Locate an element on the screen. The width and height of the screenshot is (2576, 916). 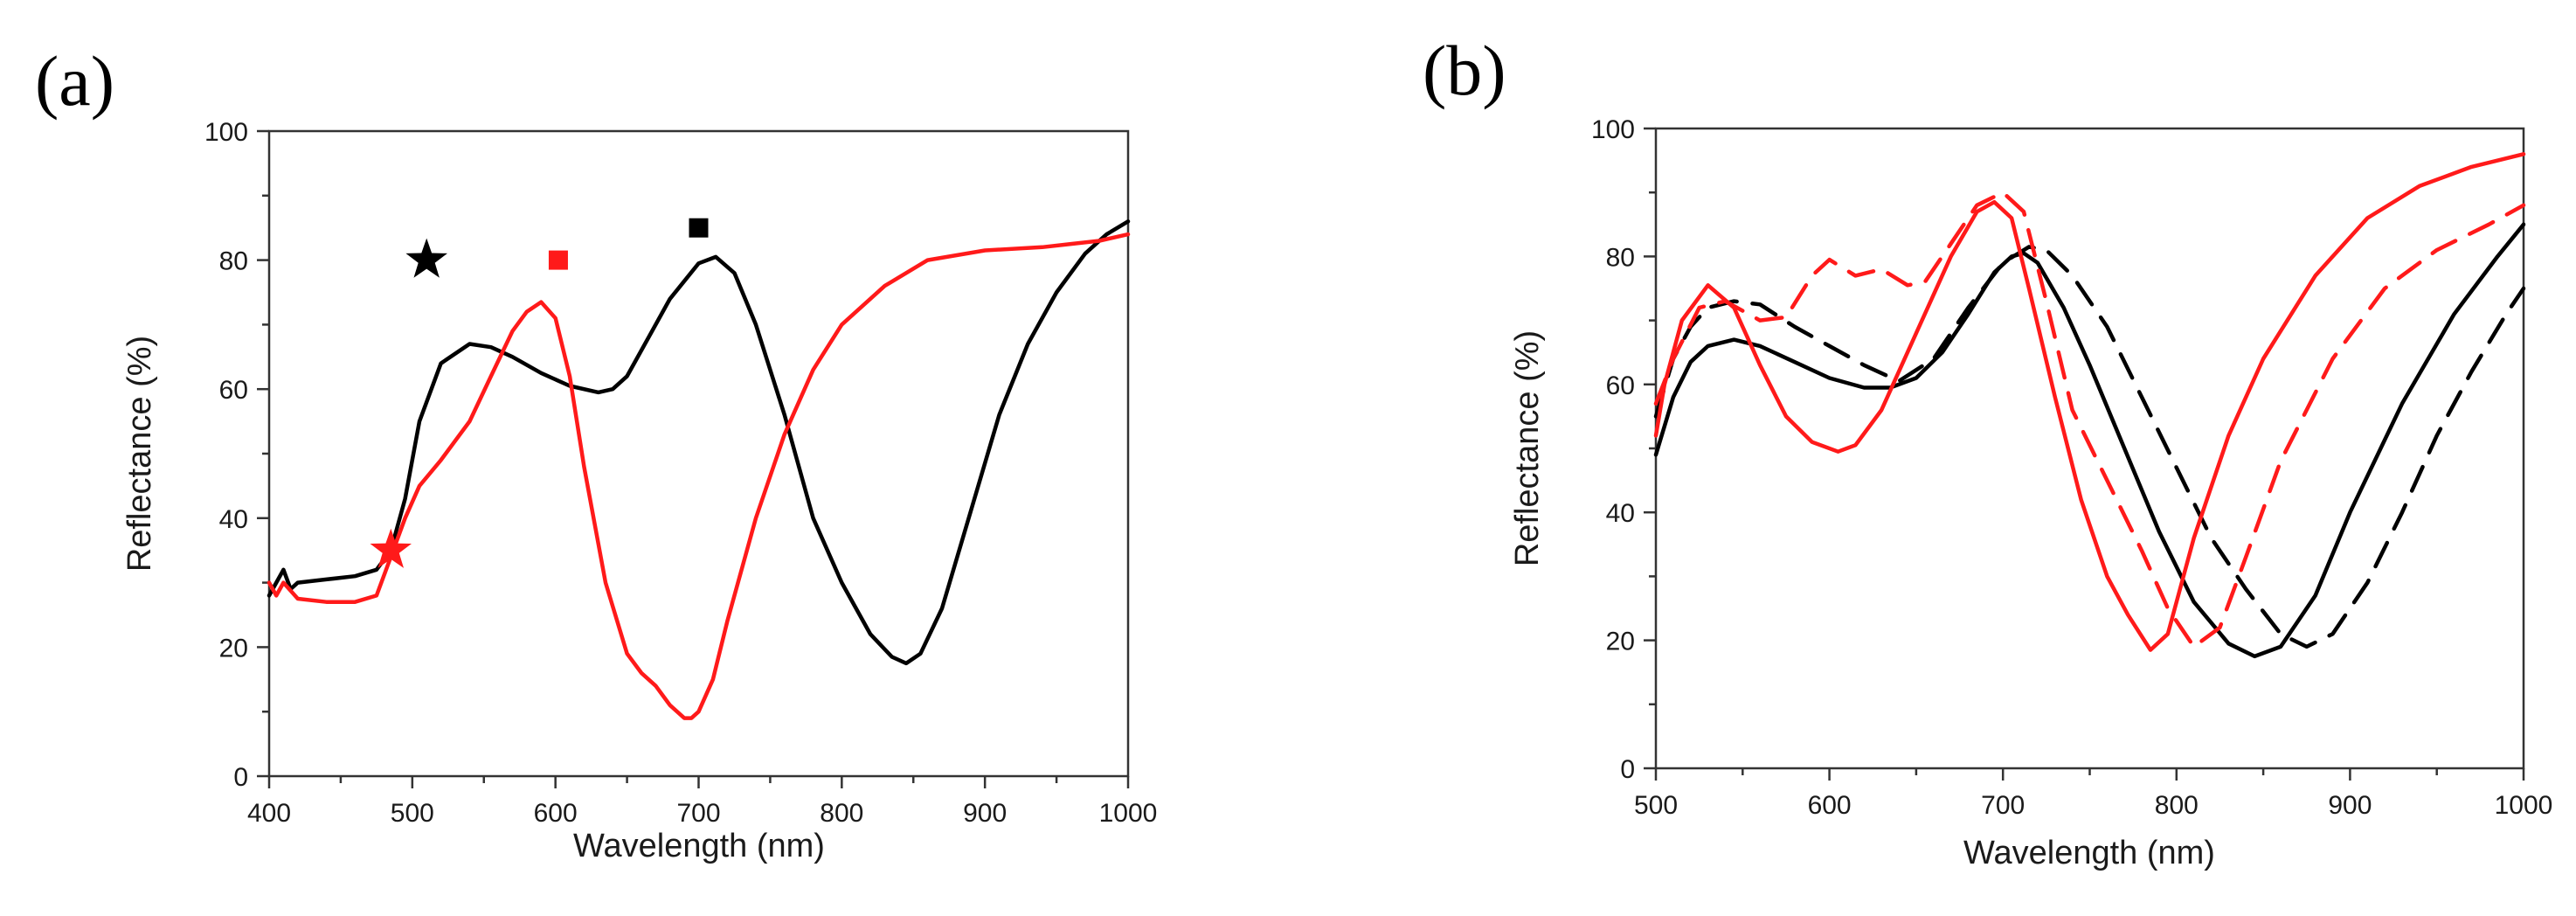
panel-b-y-axis-title: Reflectance (%) is located at coordinates (1527, 448).